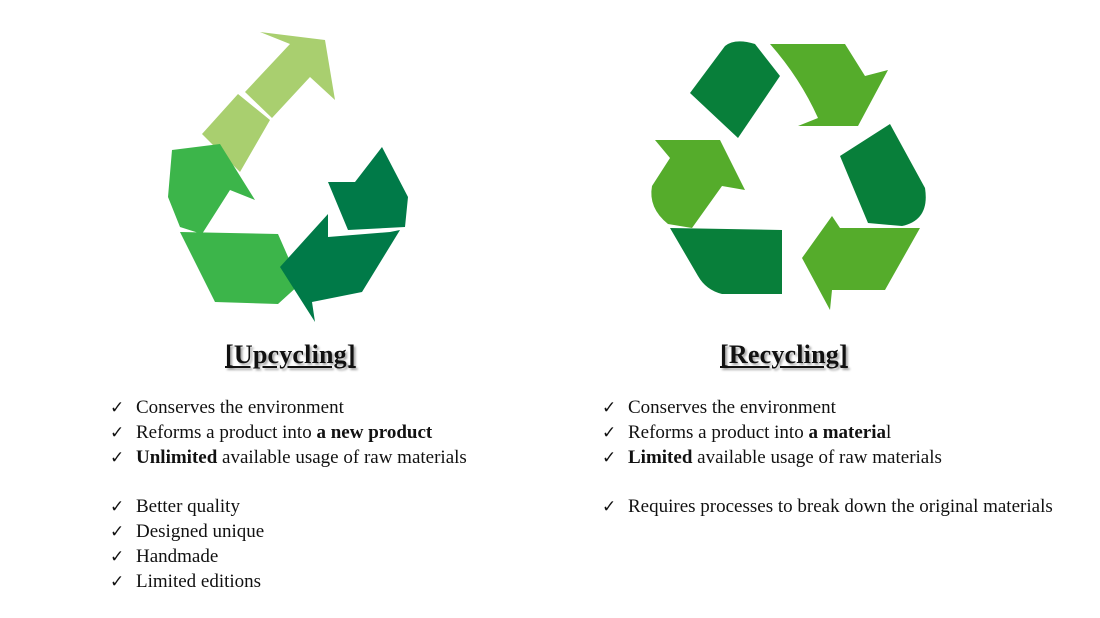 This screenshot has height=618, width=1100. What do you see at coordinates (290, 354) in the screenshot?
I see `upcycling-title: [Upcycling]` at bounding box center [290, 354].